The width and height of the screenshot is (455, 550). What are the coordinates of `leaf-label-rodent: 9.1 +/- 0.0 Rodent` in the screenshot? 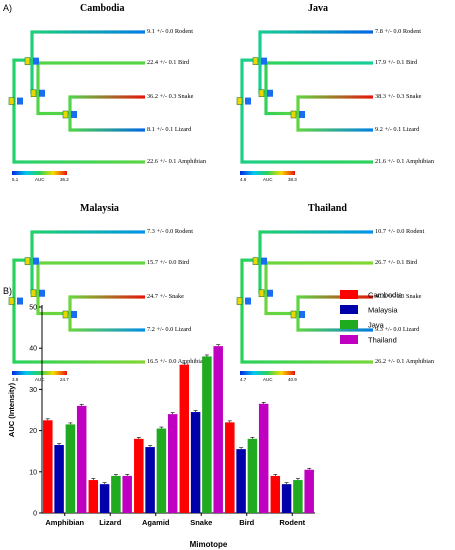 It's located at (170, 31).